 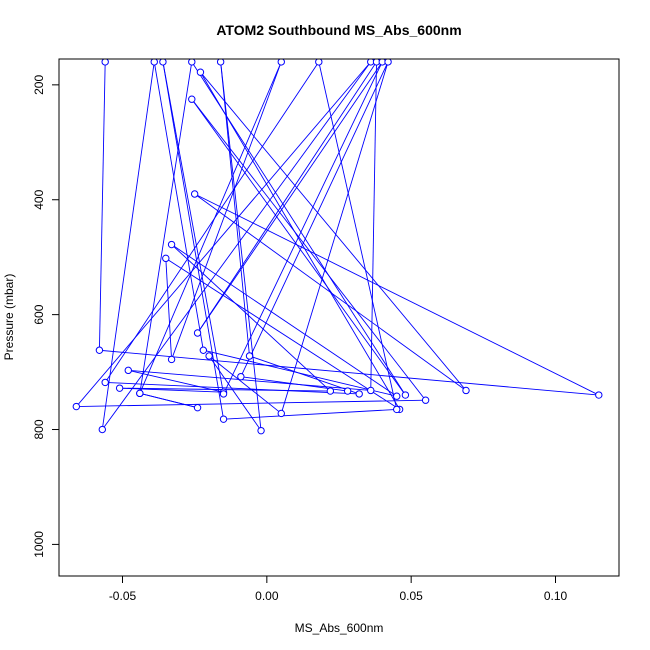 What do you see at coordinates (556, 596) in the screenshot?
I see `x-tick-label: 0.10` at bounding box center [556, 596].